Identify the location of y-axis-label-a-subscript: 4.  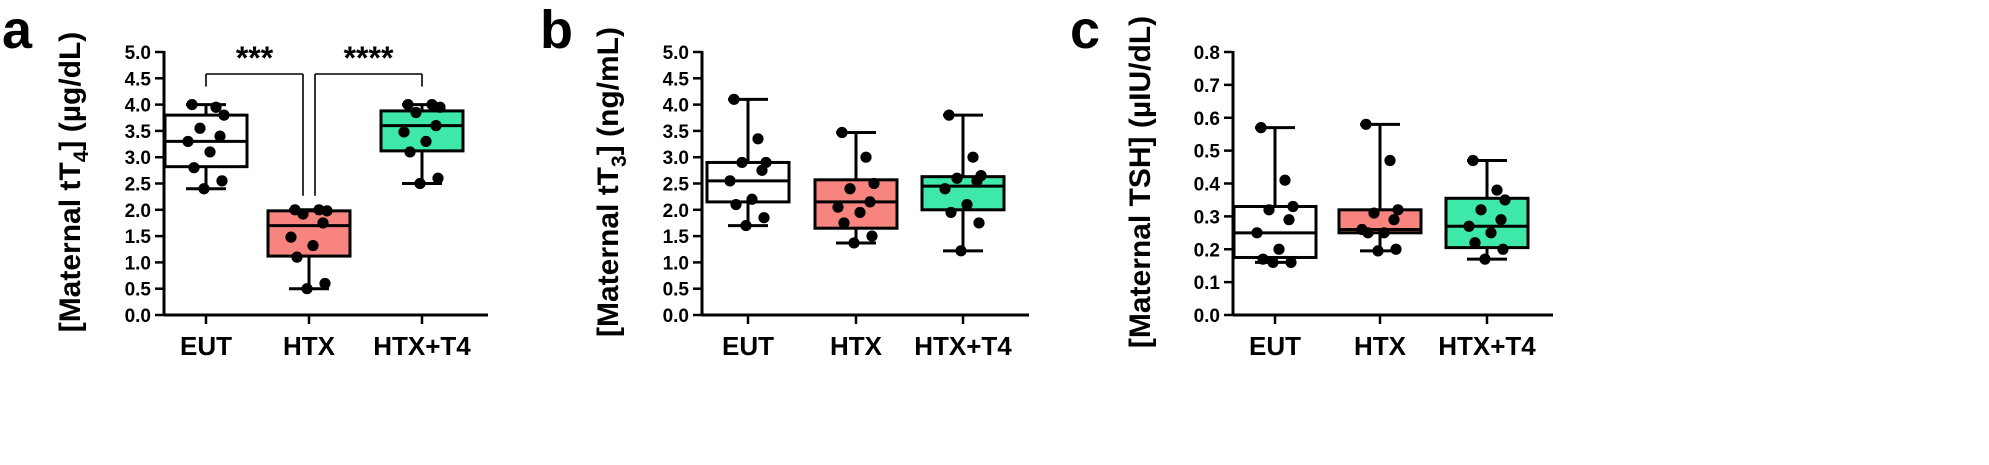
(81, 156).